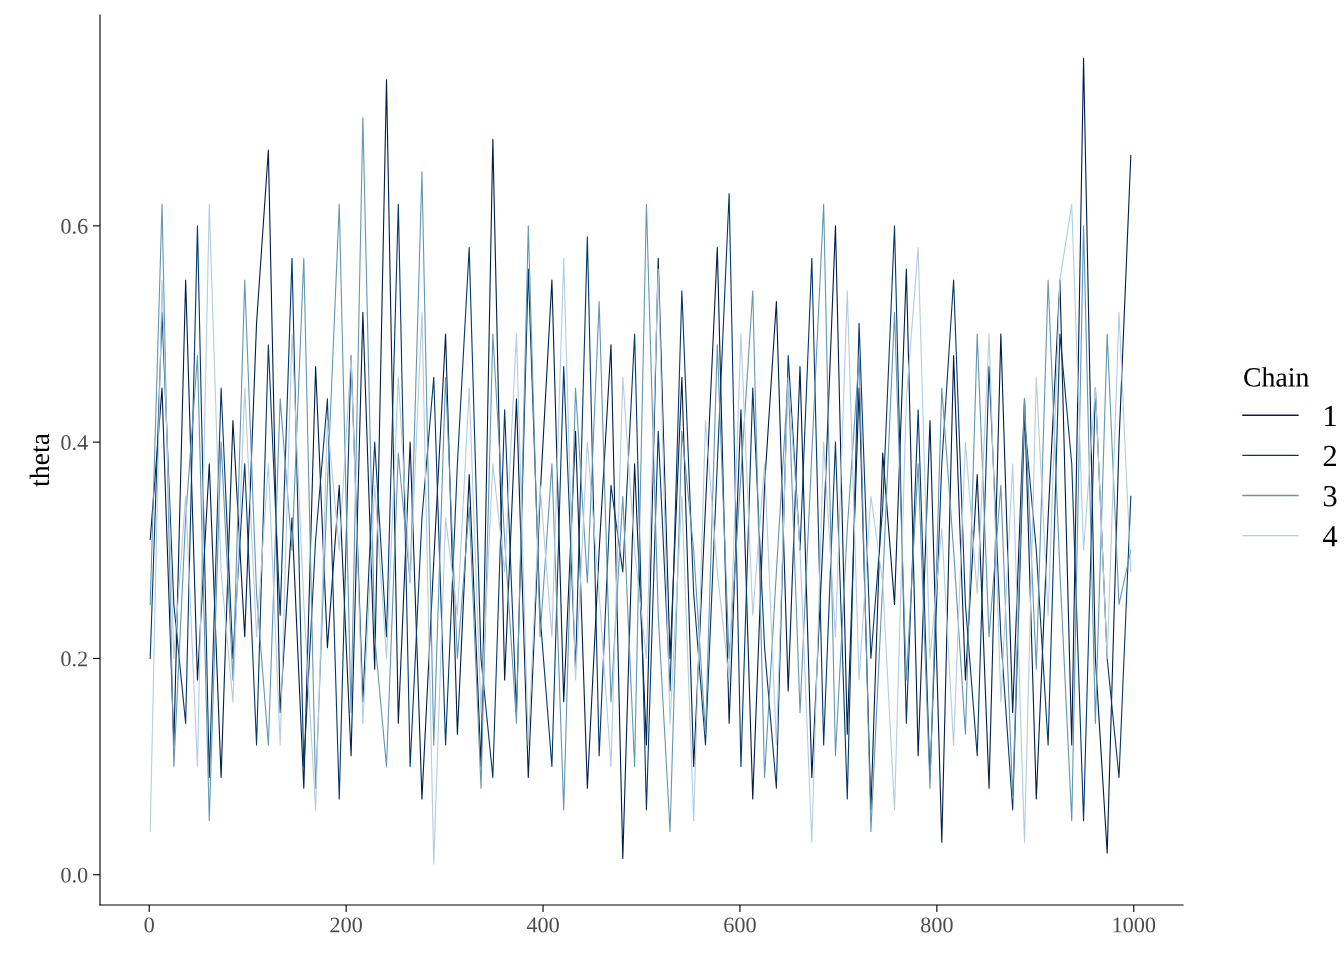 The height and width of the screenshot is (960, 1344). What do you see at coordinates (39, 460) in the screenshot?
I see `y-axis-title: theta` at bounding box center [39, 460].